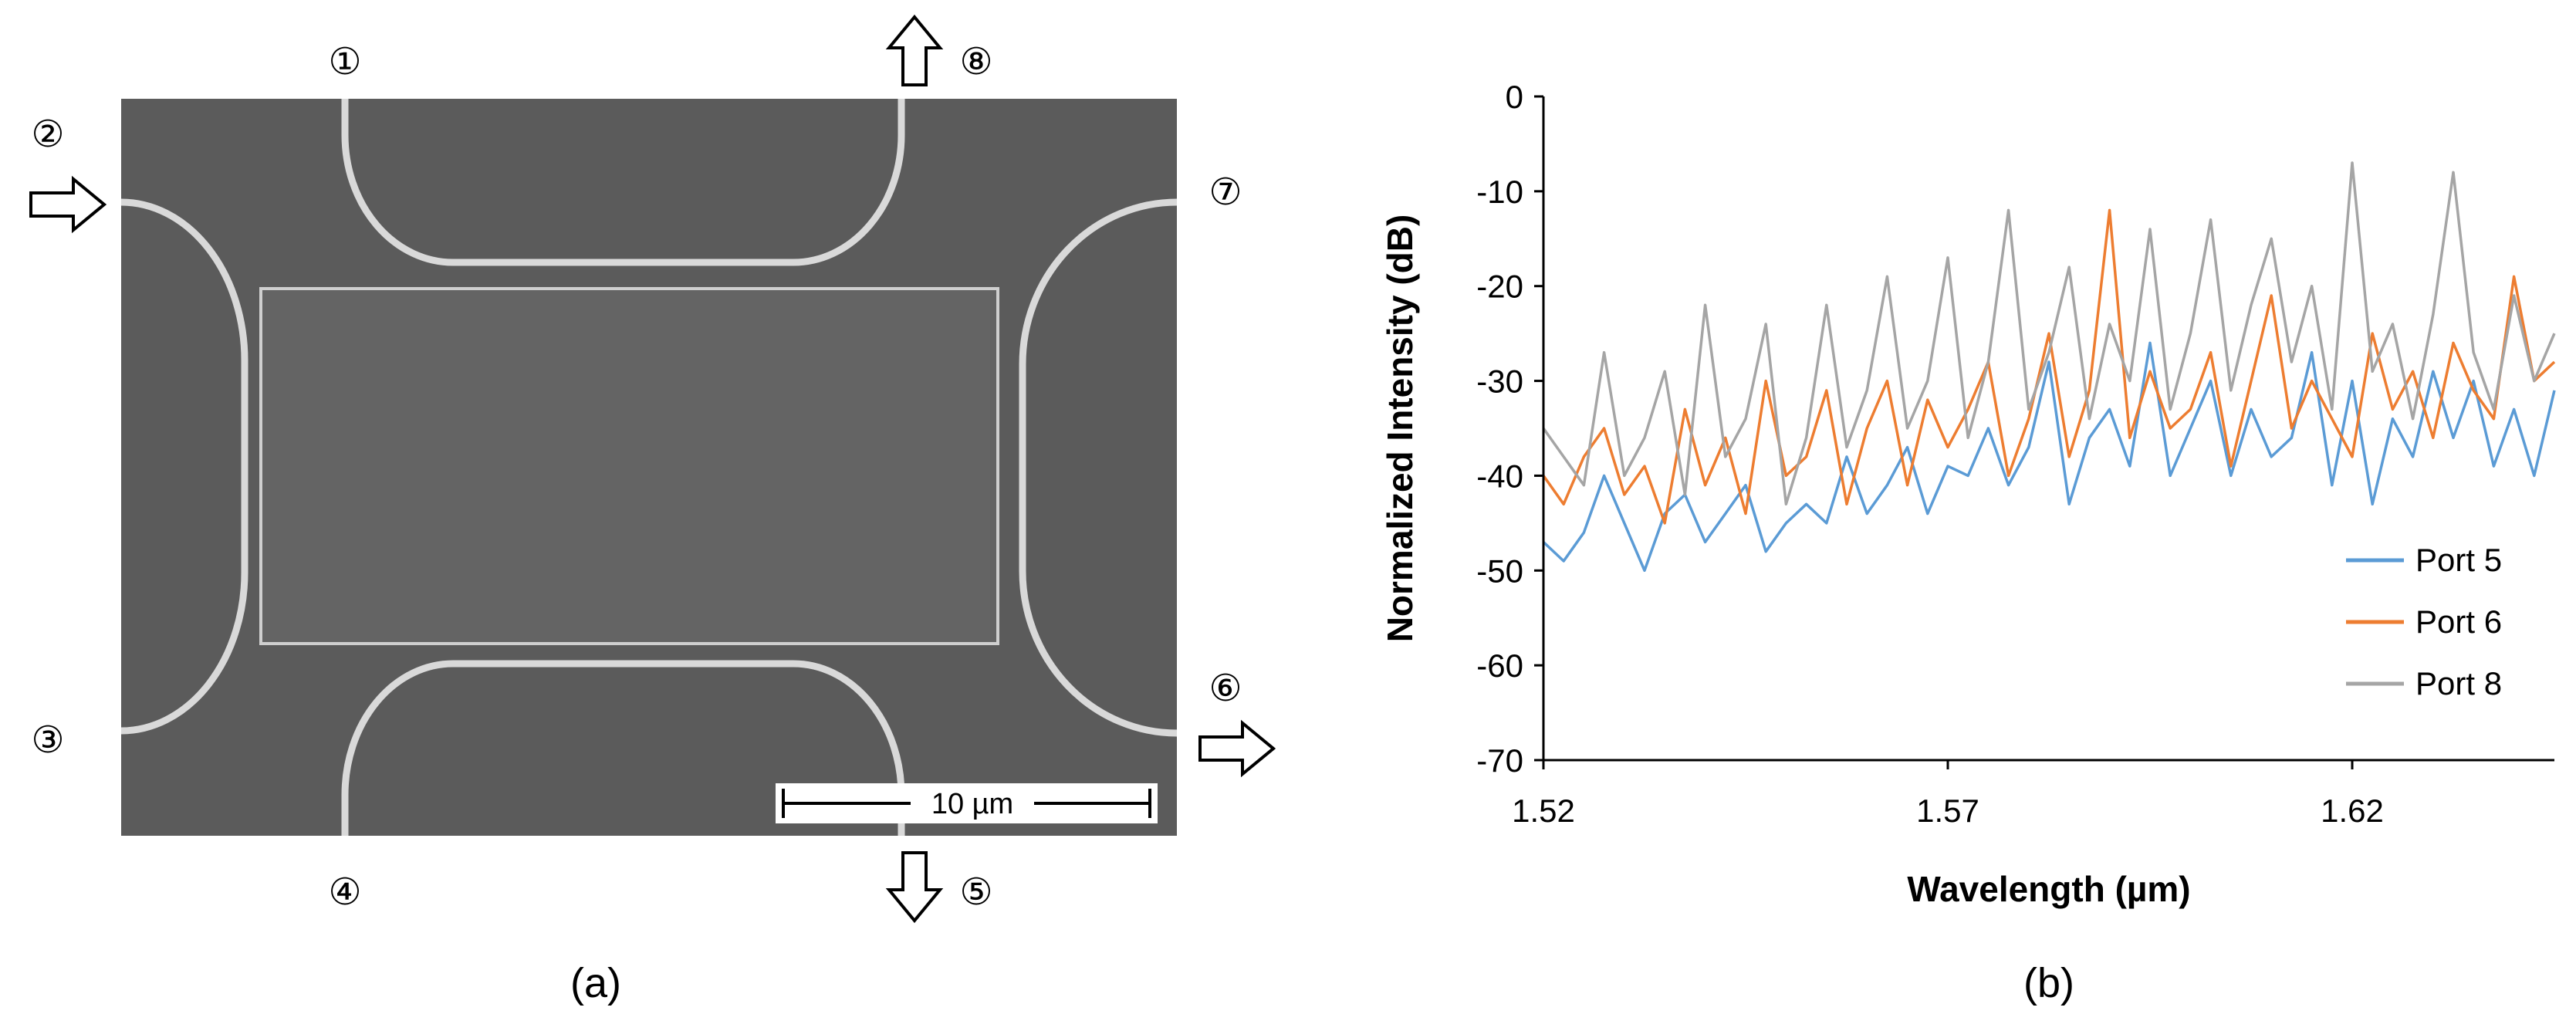 This screenshot has height=1031, width=2576. Describe the element at coordinates (595, 983) in the screenshot. I see `panel-a-caption: (a)` at that location.